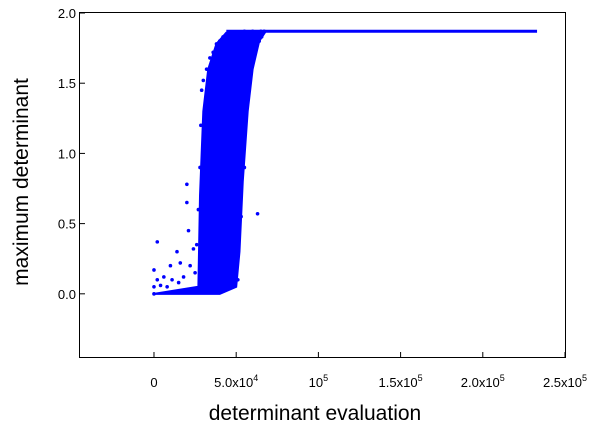  Describe the element at coordinates (210, 162) in the screenshot. I see `point-cloud` at that location.